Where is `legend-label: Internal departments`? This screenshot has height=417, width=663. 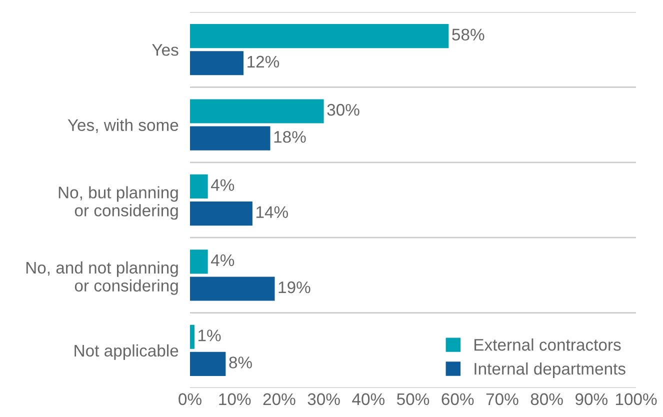
legend-label: Internal departments is located at coordinates (550, 370).